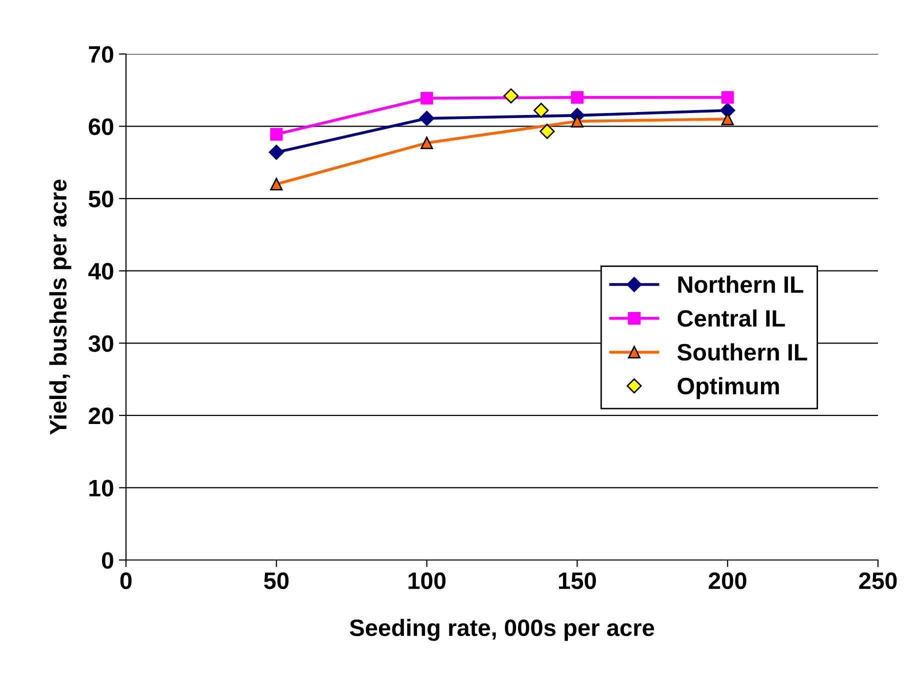 The height and width of the screenshot is (678, 904). Describe the element at coordinates (101, 271) in the screenshot. I see `y-tick-label: 40` at that location.